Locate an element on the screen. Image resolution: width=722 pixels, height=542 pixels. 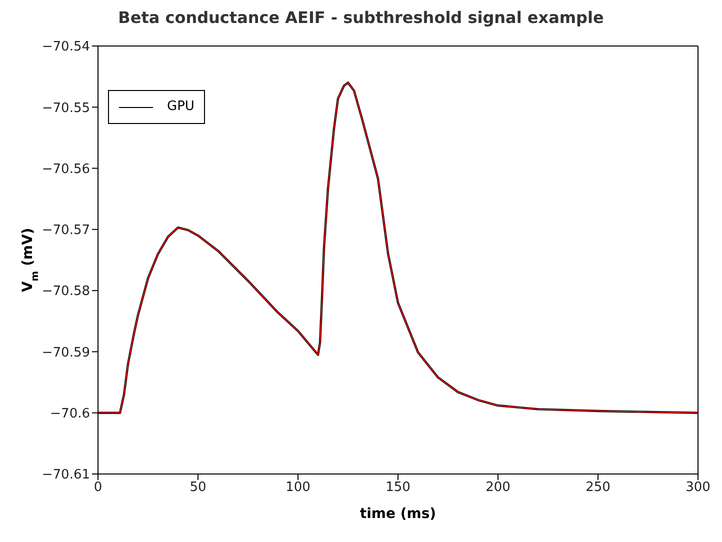
y-tick-label: −70.56 is located at coordinates (66, 169).